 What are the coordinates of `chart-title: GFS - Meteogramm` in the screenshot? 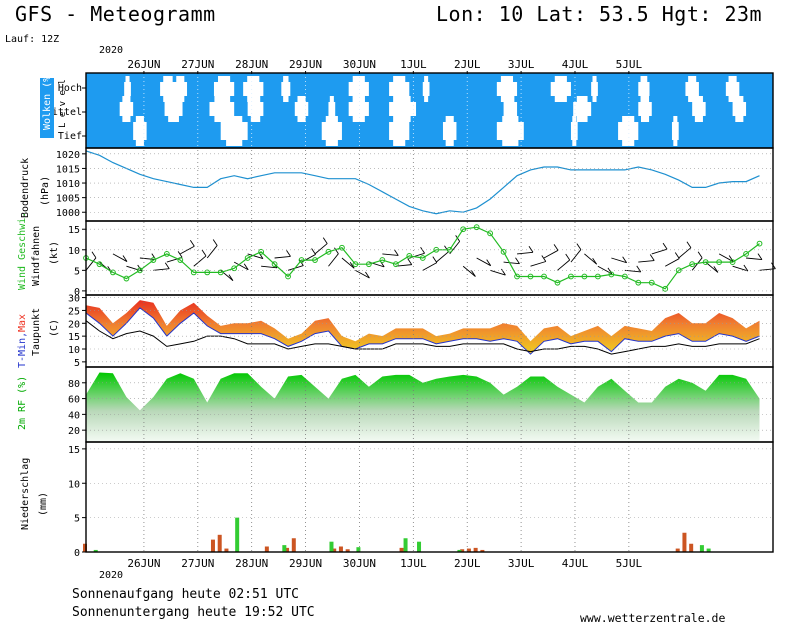 It's located at (115, 14).